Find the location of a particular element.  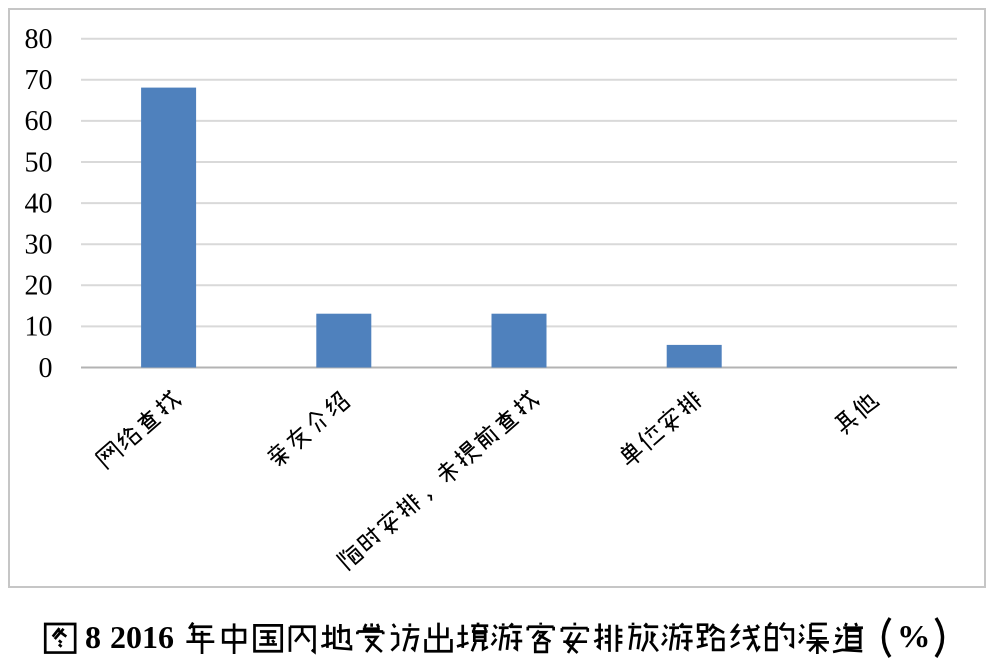

svg-text: 80 is located at coordinates (39, 39).